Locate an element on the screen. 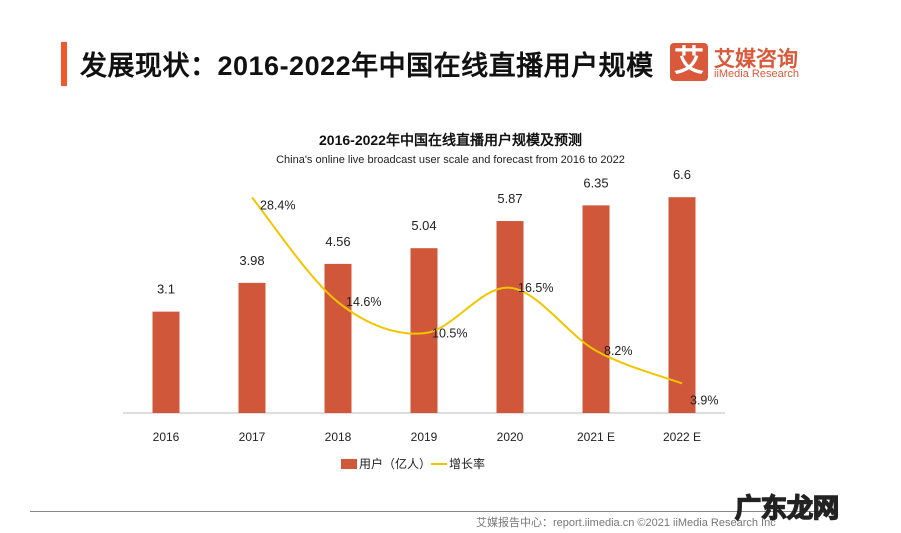 The height and width of the screenshot is (533, 901). logo-cn: 艾媒咨询 is located at coordinates (756, 59).